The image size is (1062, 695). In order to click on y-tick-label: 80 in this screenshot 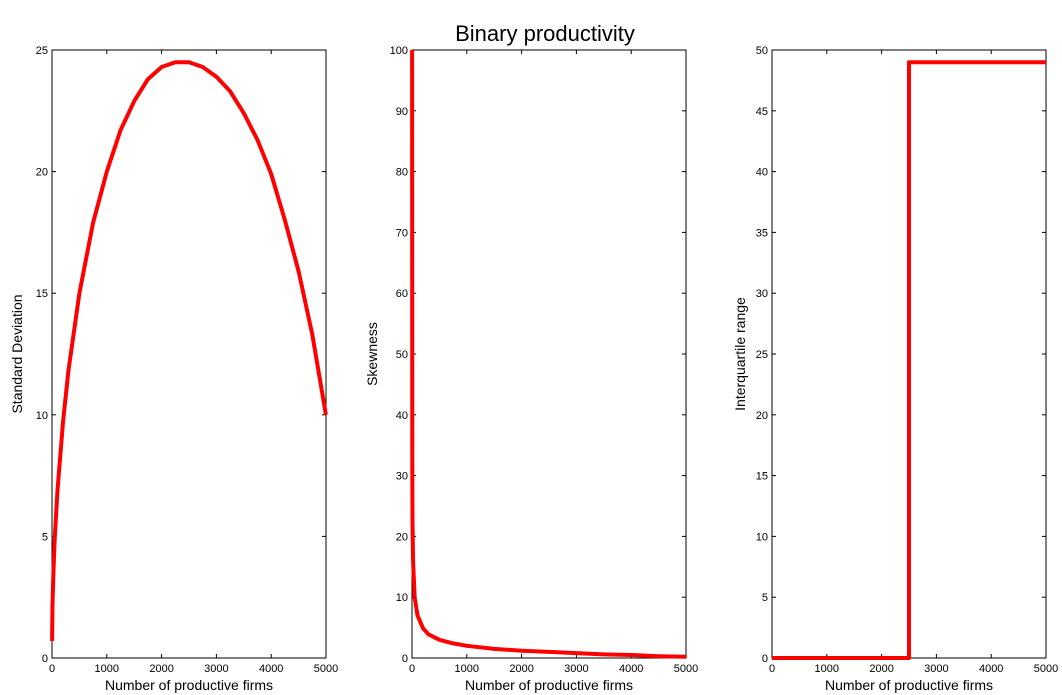, I will do `click(402, 173)`.